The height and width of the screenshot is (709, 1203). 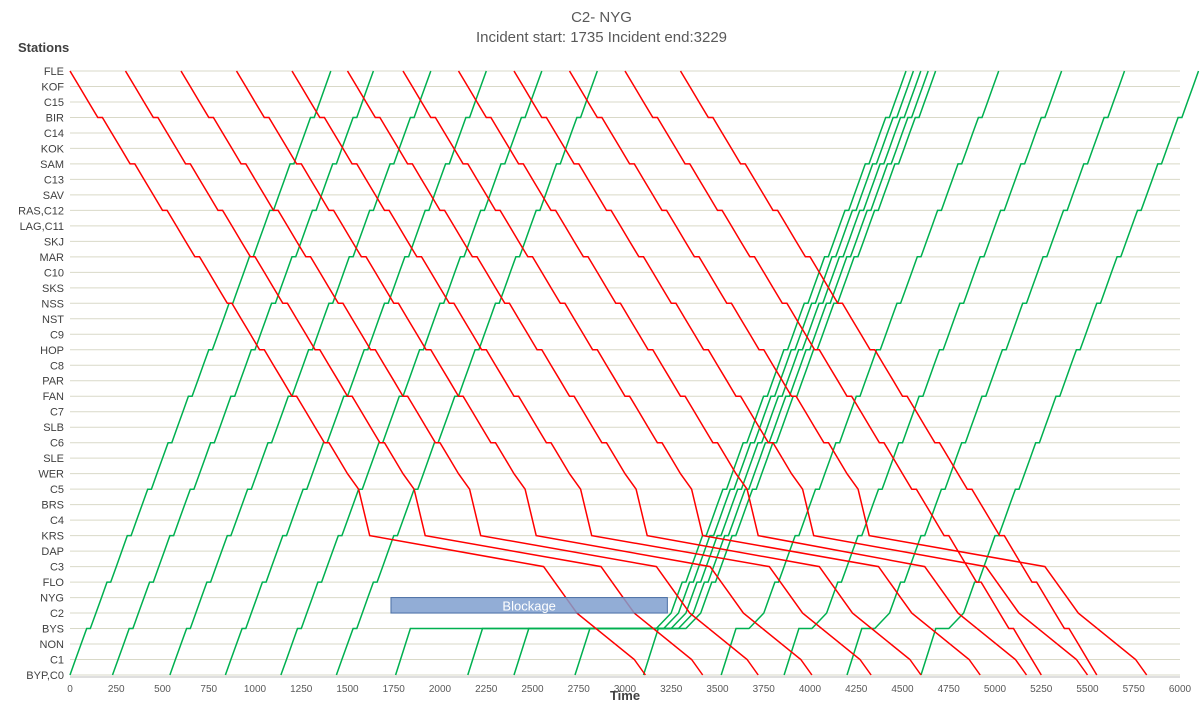 I want to click on x-tick-label: 3750, so click(x=764, y=689).